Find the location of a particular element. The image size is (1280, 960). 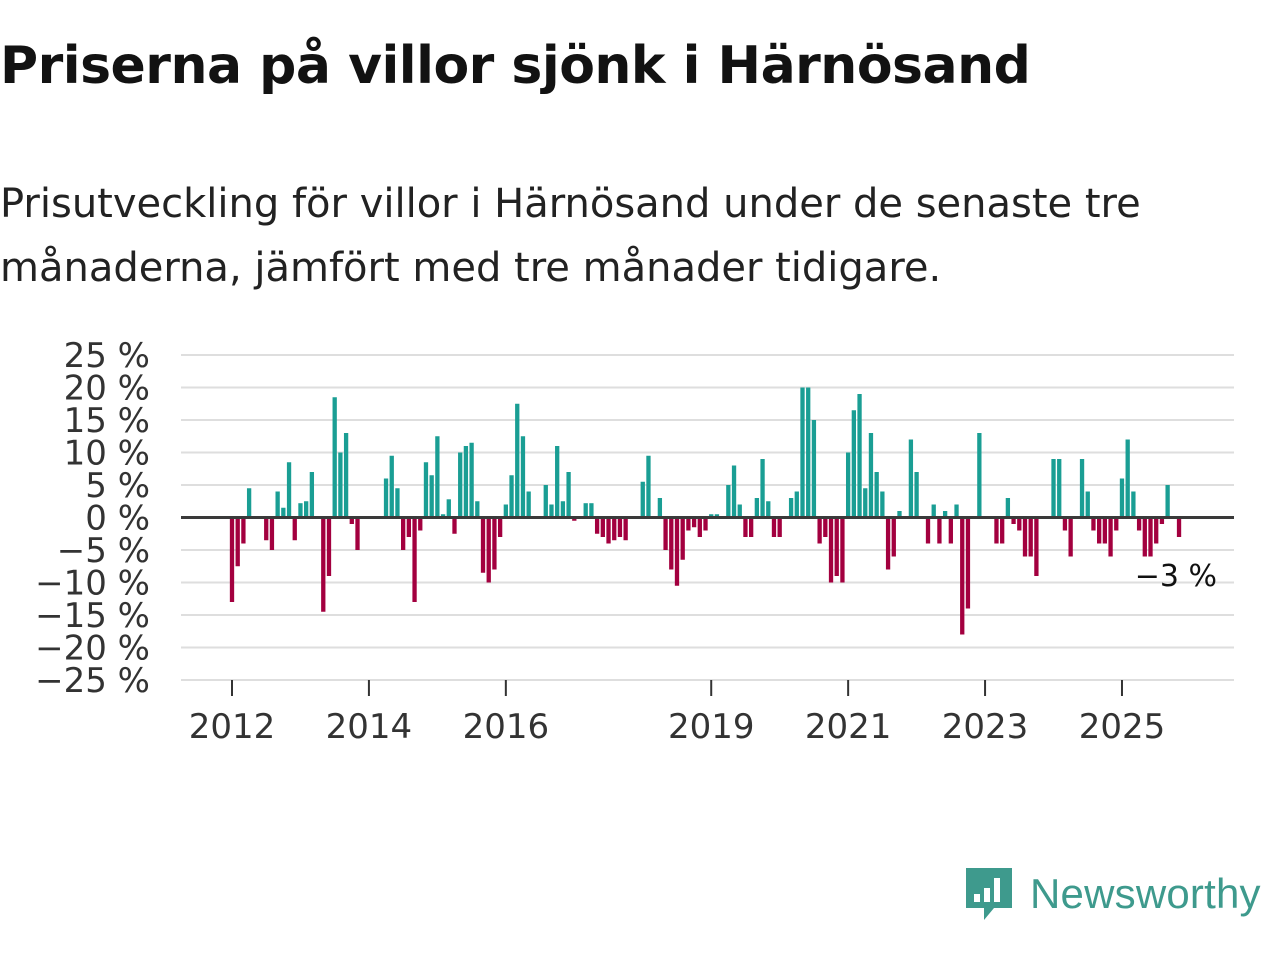

y-tick-label: −15 % is located at coordinates (92, 616).